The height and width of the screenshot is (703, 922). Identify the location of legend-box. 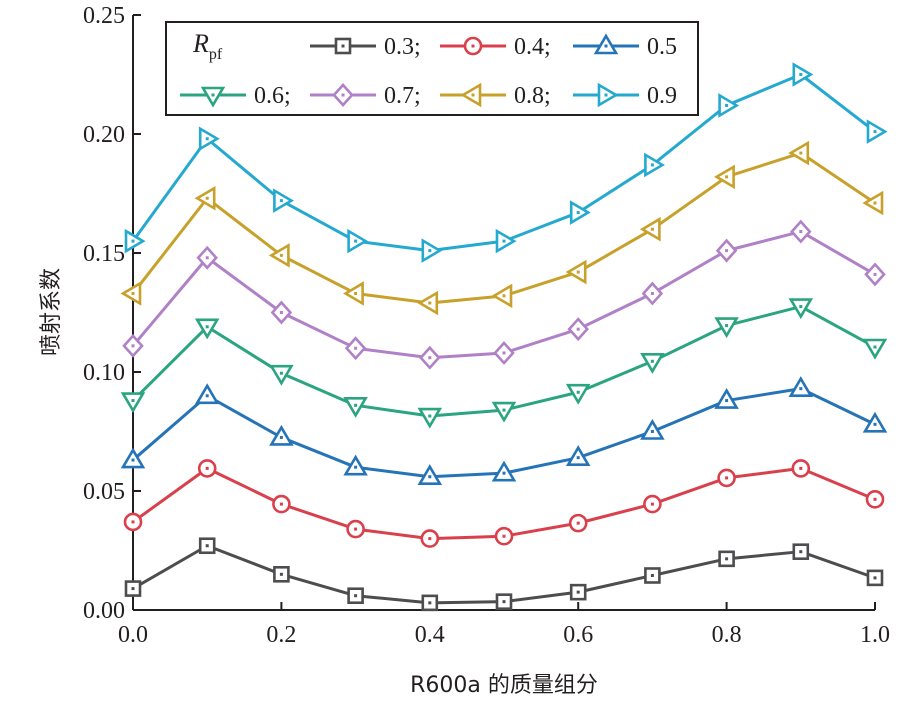
(432, 68).